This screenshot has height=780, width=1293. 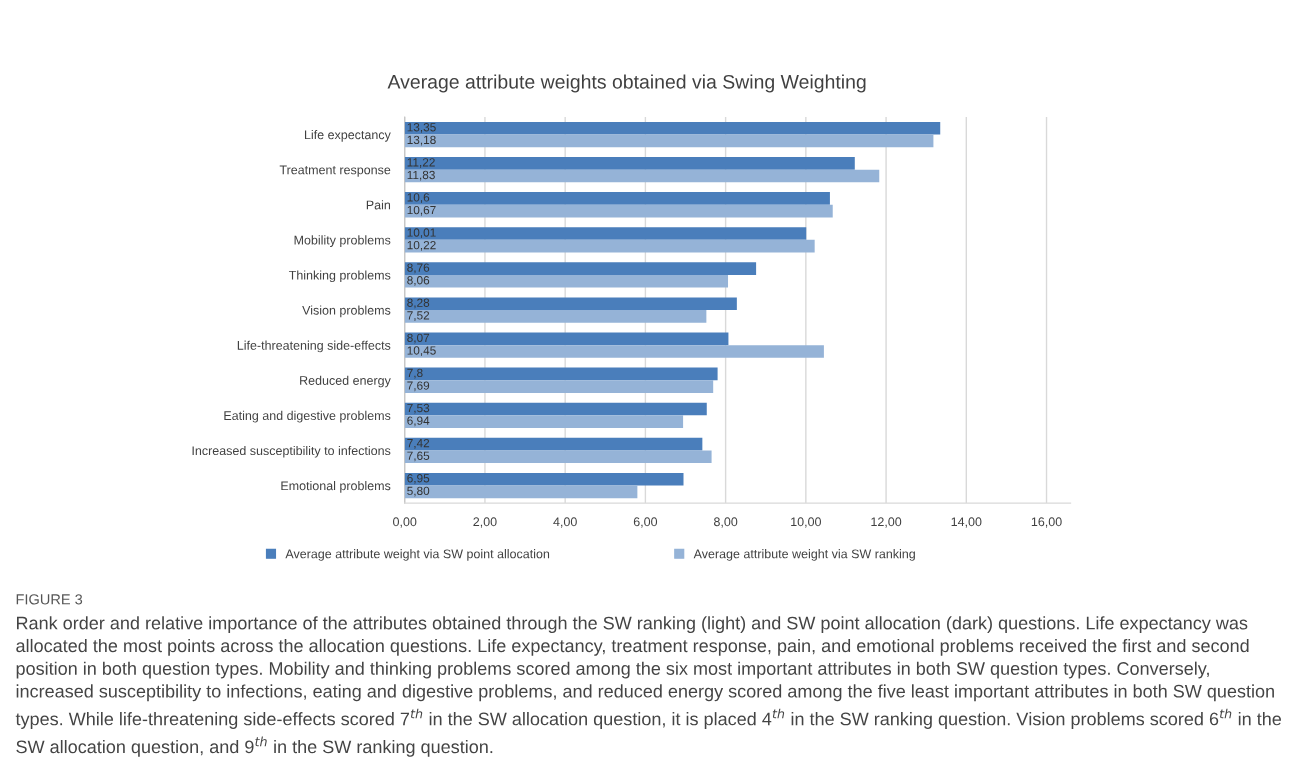 What do you see at coordinates (291, 451) in the screenshot?
I see `y-tick-label: Increased susceptibility to infections` at bounding box center [291, 451].